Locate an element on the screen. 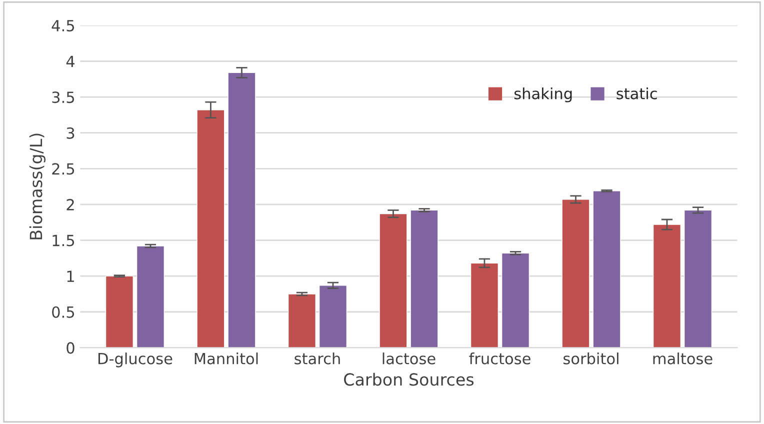 The image size is (764, 424). y-tick-label: 0.5 is located at coordinates (63, 312).